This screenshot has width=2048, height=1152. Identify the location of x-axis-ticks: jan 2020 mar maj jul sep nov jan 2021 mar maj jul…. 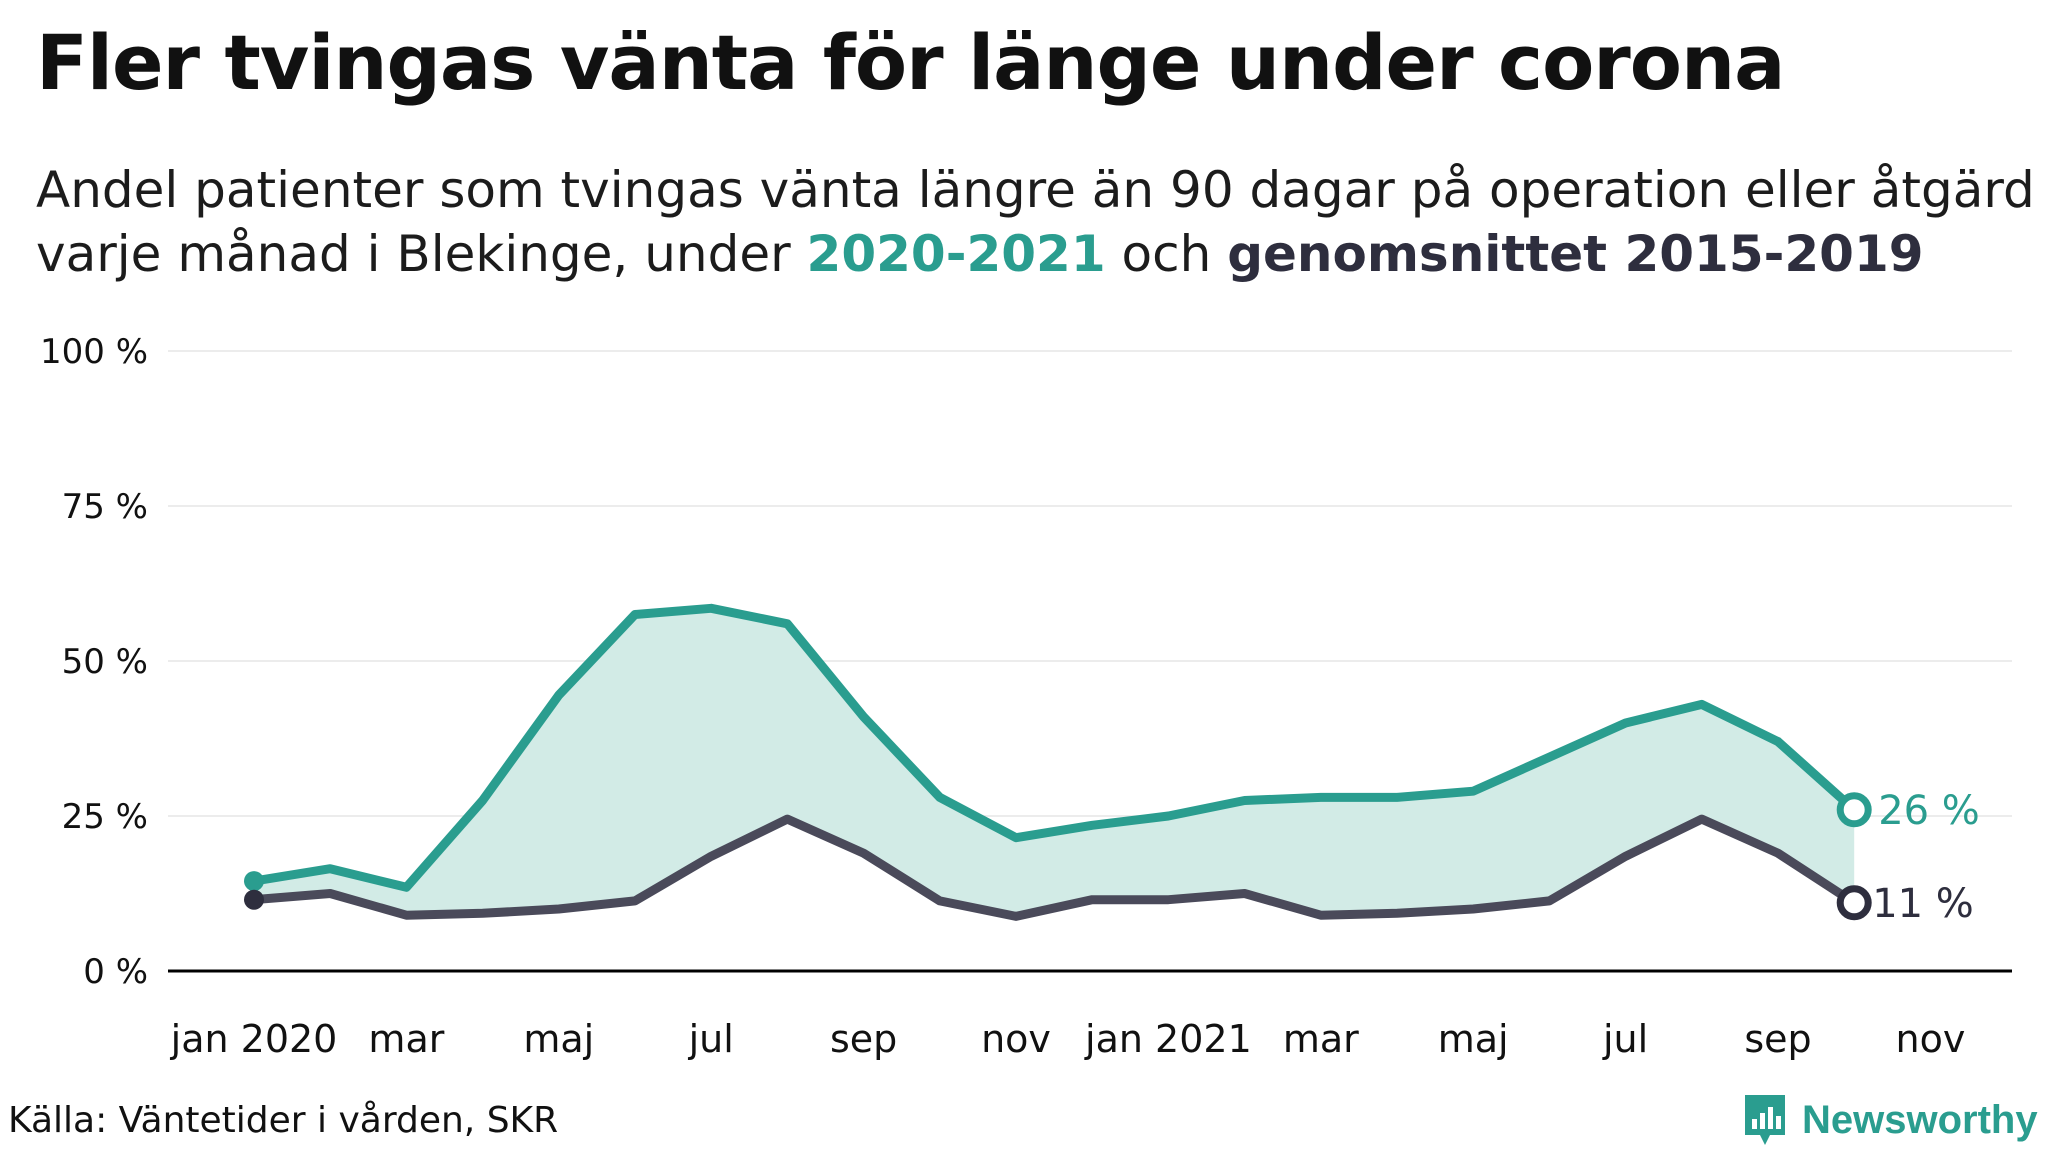
(1068, 1039).